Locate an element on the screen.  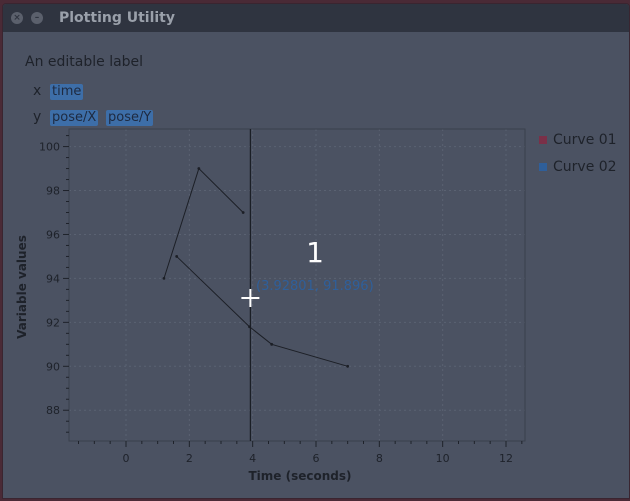
legend-label-curve-01: Curve 01 is located at coordinates (585, 140).